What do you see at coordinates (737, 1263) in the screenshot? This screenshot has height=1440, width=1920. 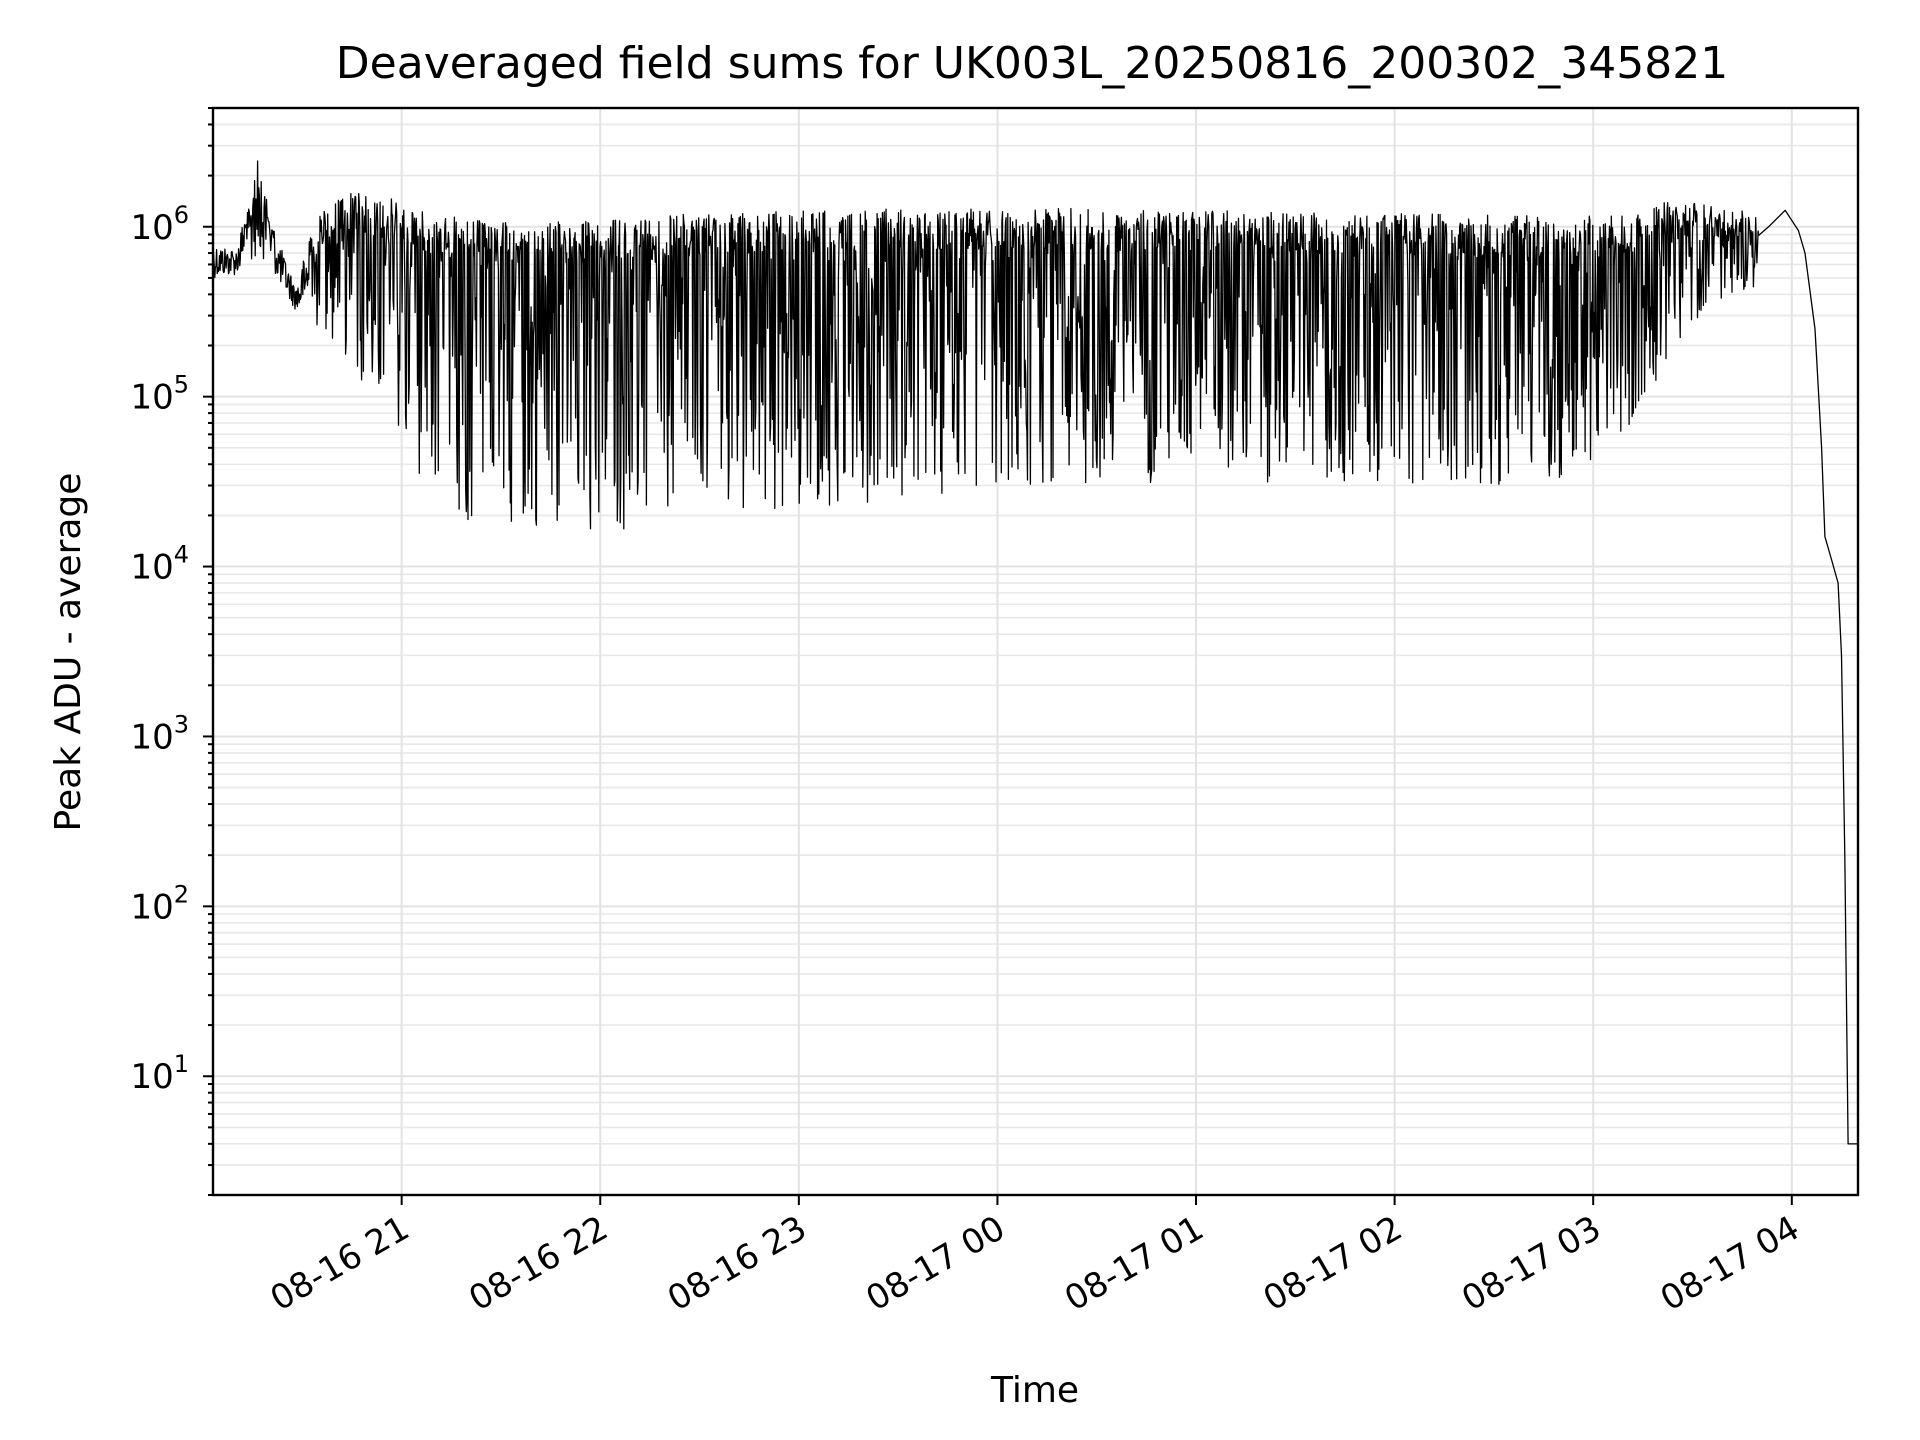 I see `x-tick-label: 08-16 23` at bounding box center [737, 1263].